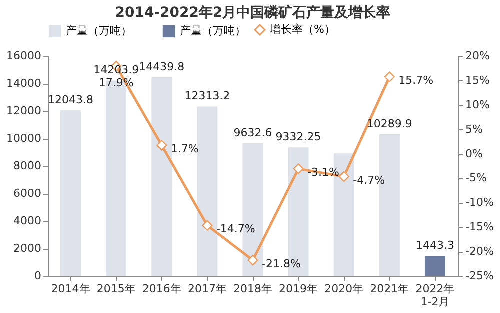 The height and width of the screenshot is (313, 500). What do you see at coordinates (28, 166) in the screenshot?
I see `y-tick-label: 8000` at bounding box center [28, 166].